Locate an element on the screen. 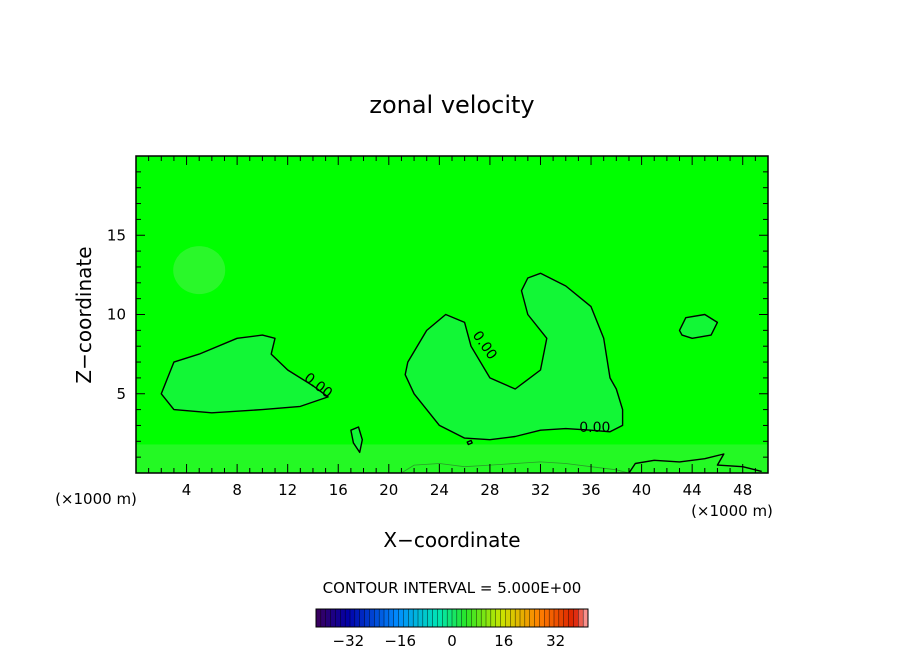 Image resolution: width=904 pixels, height=654 pixels. x-tick-label: 28 is located at coordinates (489, 490).